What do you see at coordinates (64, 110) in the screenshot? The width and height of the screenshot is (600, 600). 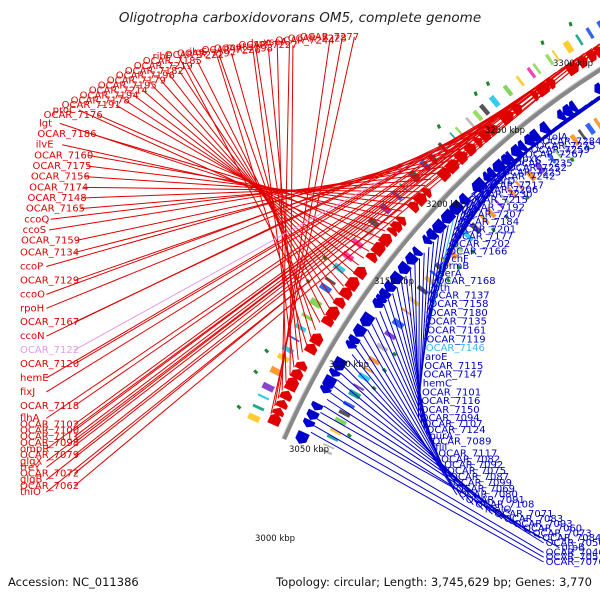 I see `left-gene-label: proC` at bounding box center [64, 110].